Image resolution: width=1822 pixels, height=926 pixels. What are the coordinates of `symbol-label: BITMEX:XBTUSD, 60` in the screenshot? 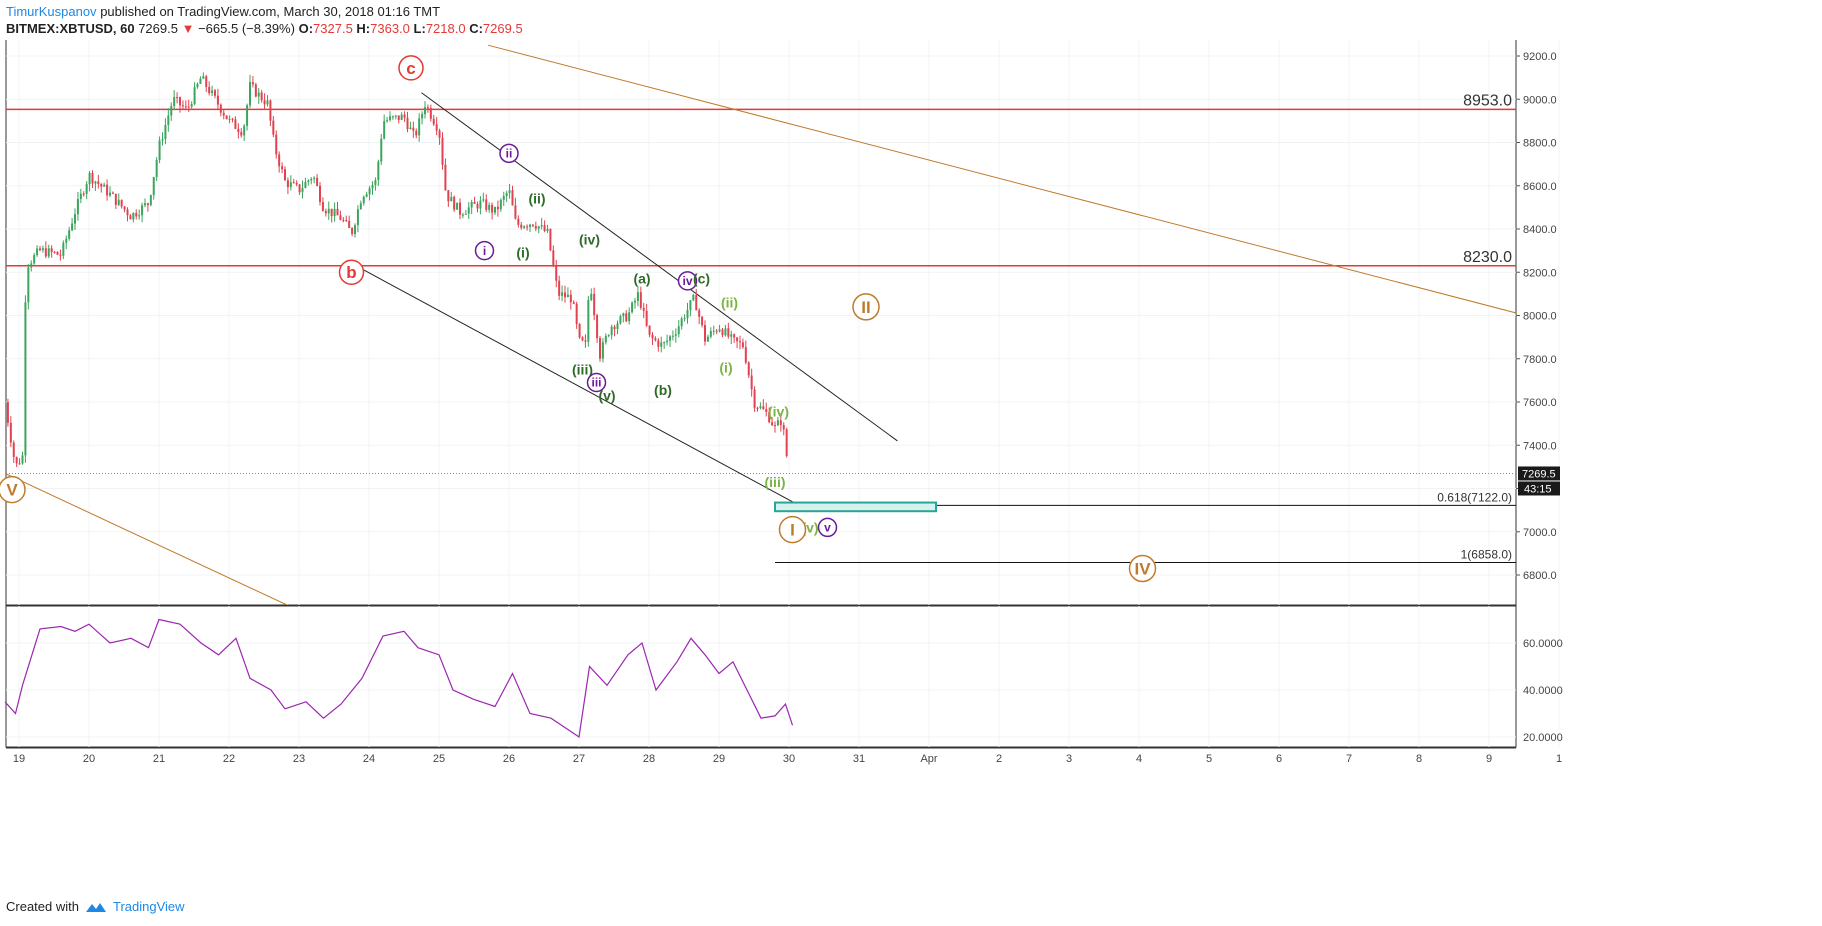 It's located at (70, 28).